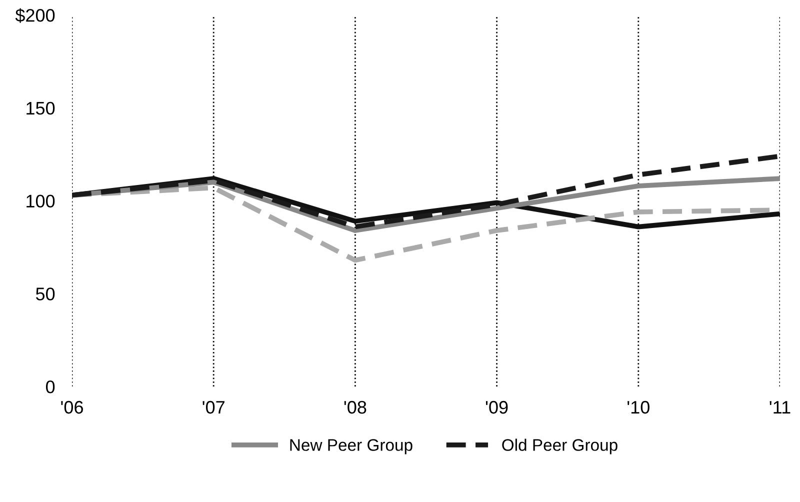 This screenshot has width=800, height=502. What do you see at coordinates (639, 407) in the screenshot?
I see `x-tick-label: '10` at bounding box center [639, 407].